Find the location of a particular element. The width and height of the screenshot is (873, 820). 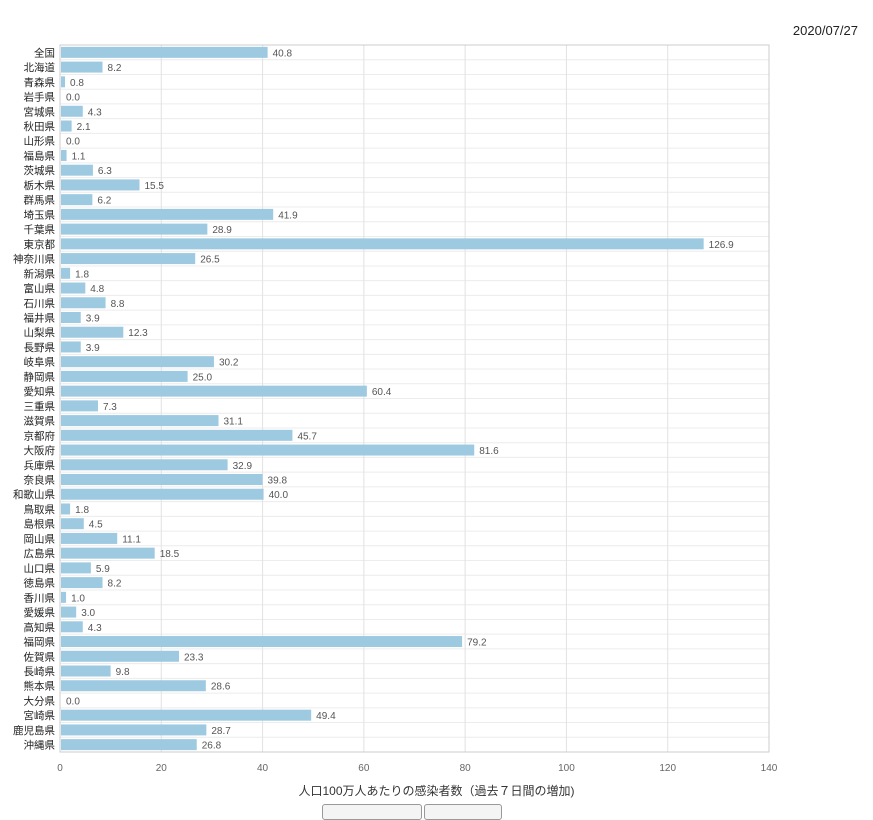

y-tick-label: 熊本県 is located at coordinates (40, 686).